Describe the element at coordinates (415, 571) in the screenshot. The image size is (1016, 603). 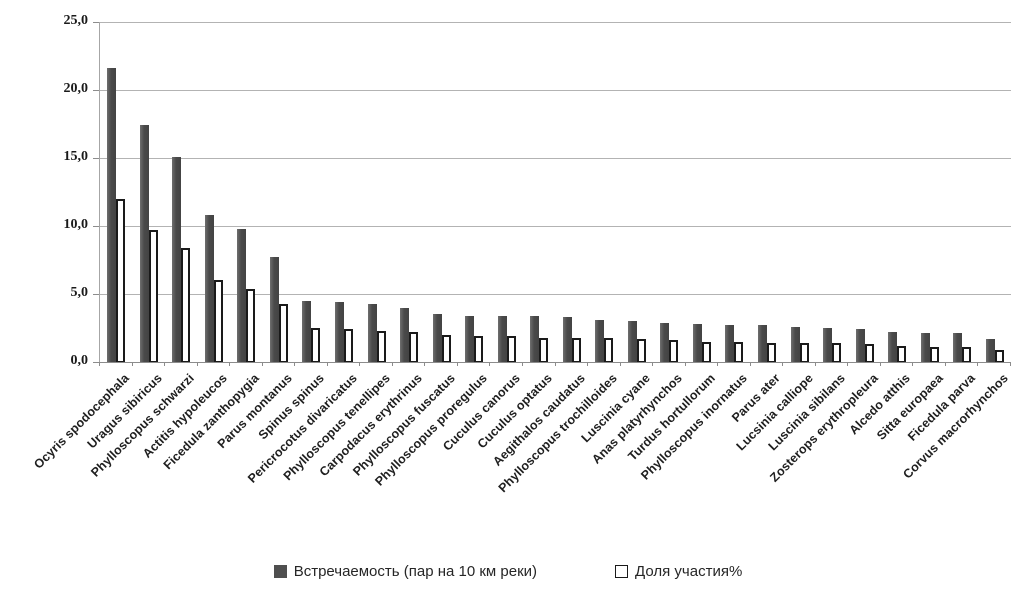
I see `legend-label-occurrence: Встречаемость (пар на 10 км реки)` at that location.